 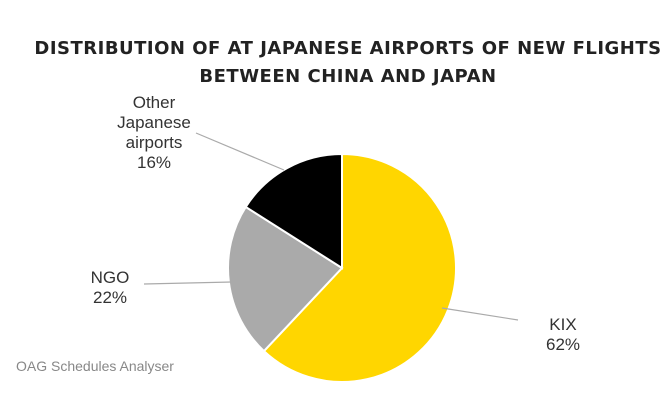 I want to click on slice-pct-ngo: 22%, so click(x=110, y=297).